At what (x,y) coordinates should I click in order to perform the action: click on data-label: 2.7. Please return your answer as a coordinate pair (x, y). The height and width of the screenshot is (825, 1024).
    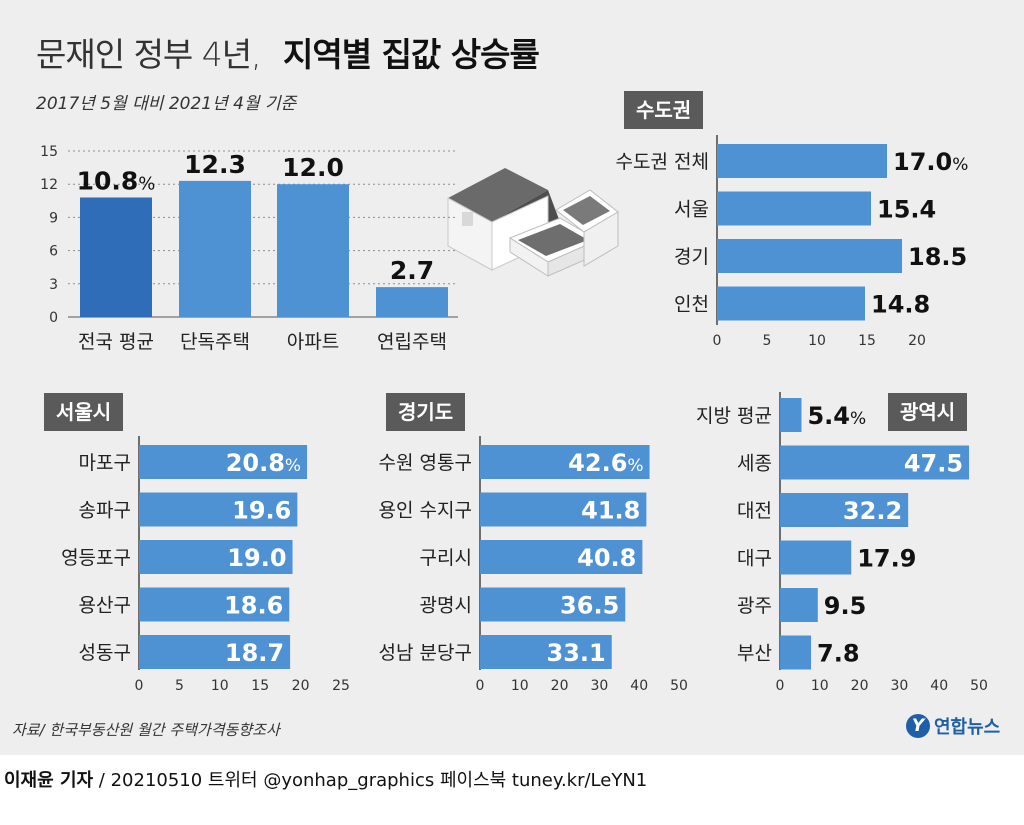
    Looking at the image, I should click on (412, 270).